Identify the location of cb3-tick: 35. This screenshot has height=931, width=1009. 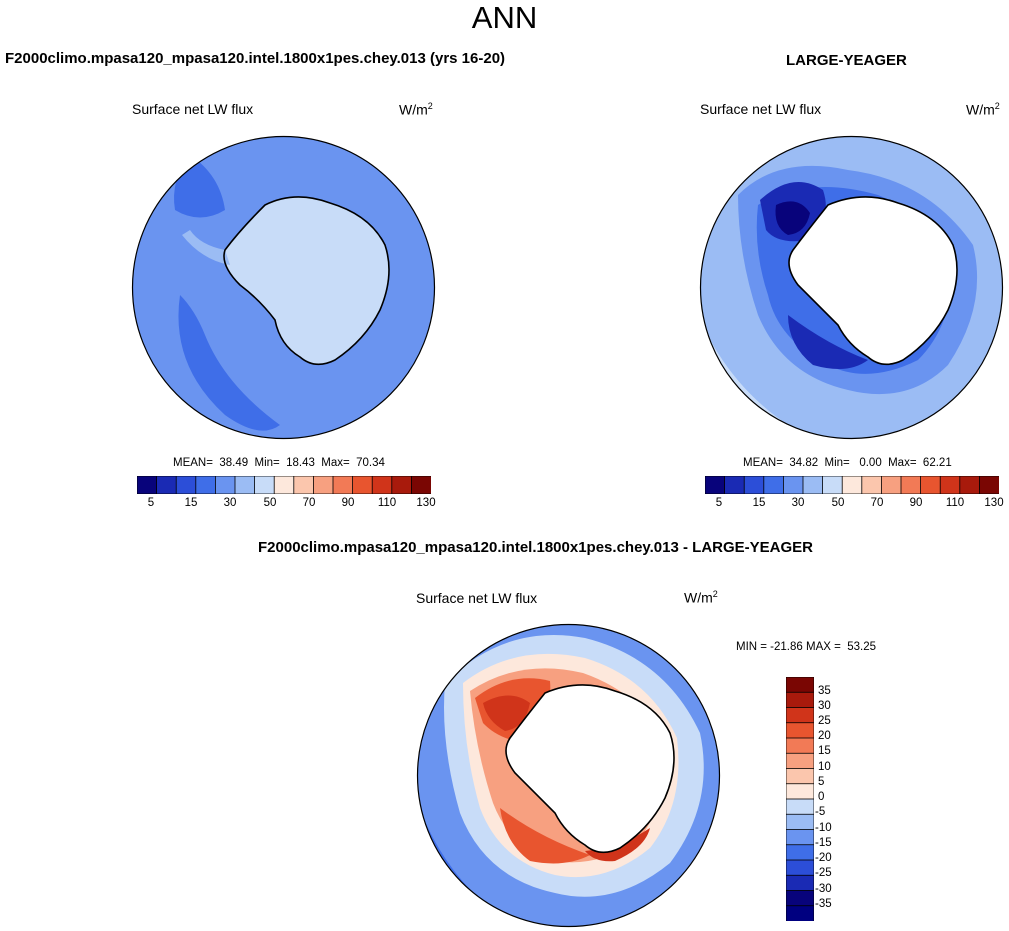
(824, 691).